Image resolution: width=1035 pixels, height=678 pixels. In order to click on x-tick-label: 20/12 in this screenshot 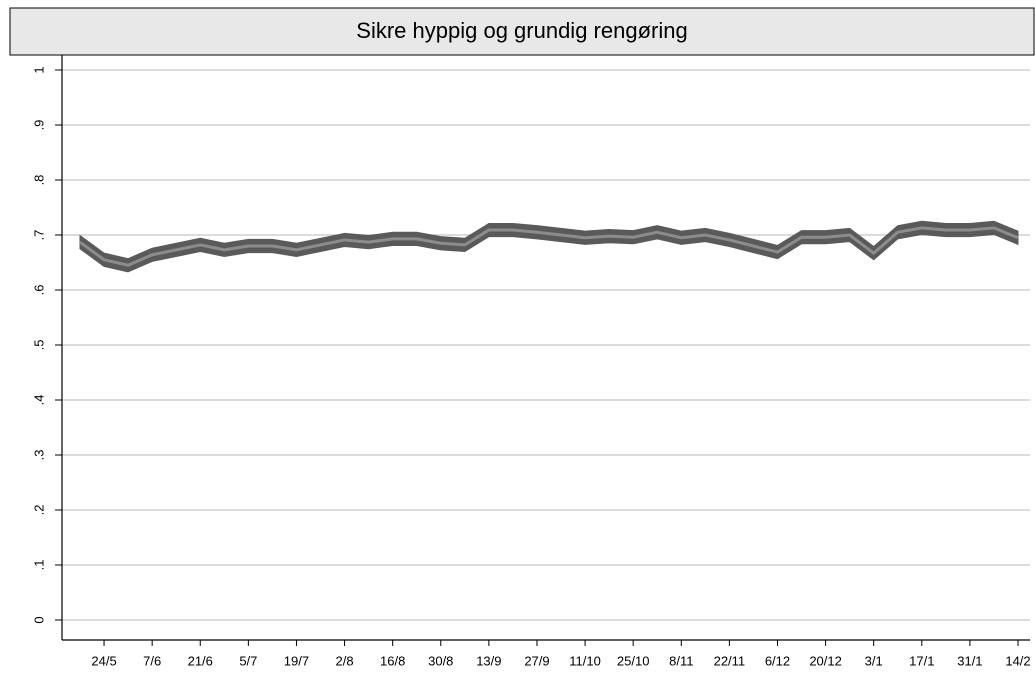, I will do `click(825, 660)`.